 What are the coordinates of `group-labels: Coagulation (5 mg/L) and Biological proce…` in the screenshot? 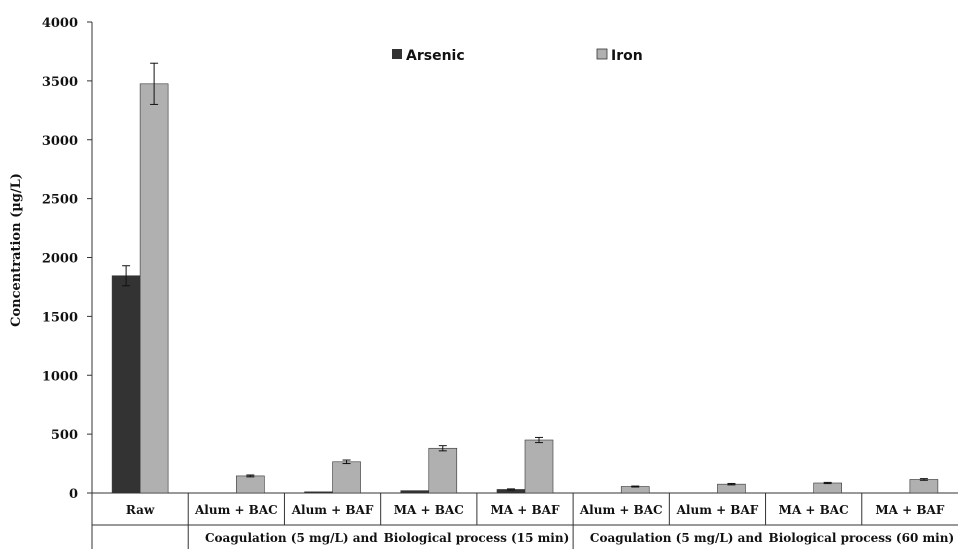 It's located at (579, 538).